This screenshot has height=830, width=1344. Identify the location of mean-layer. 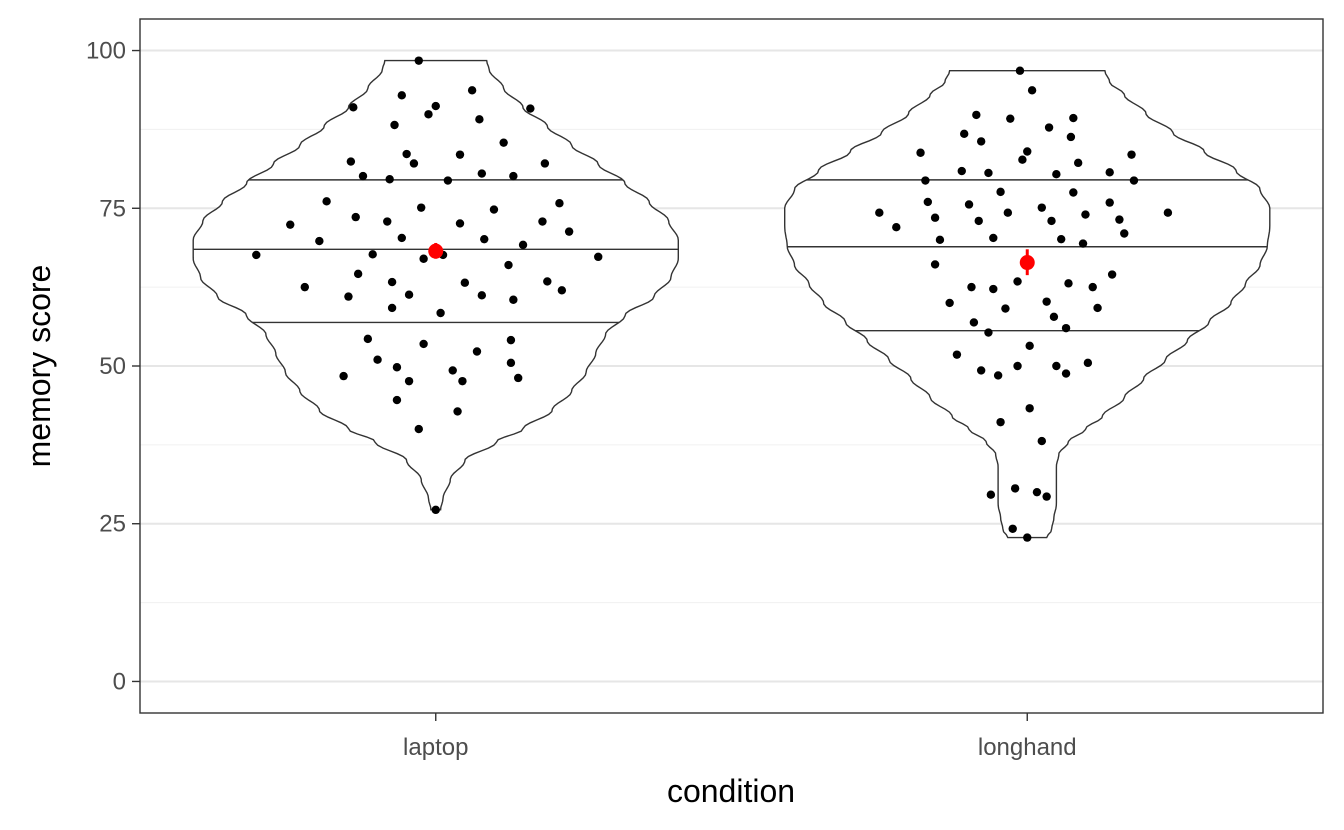
(731, 259).